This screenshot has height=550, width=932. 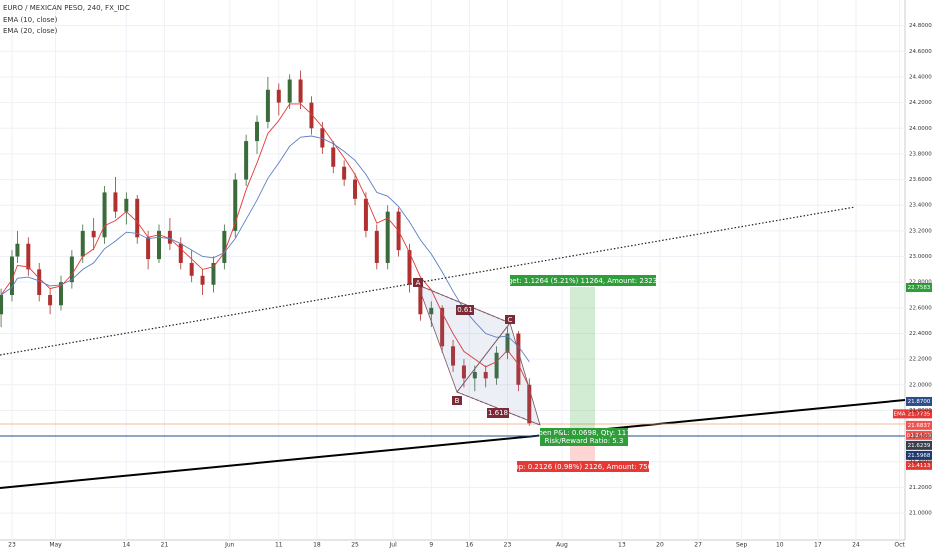 I want to click on stop-label: Stop: 0.2126 (0.98%) 2126, Amount: 750.2, so click(x=583, y=467).